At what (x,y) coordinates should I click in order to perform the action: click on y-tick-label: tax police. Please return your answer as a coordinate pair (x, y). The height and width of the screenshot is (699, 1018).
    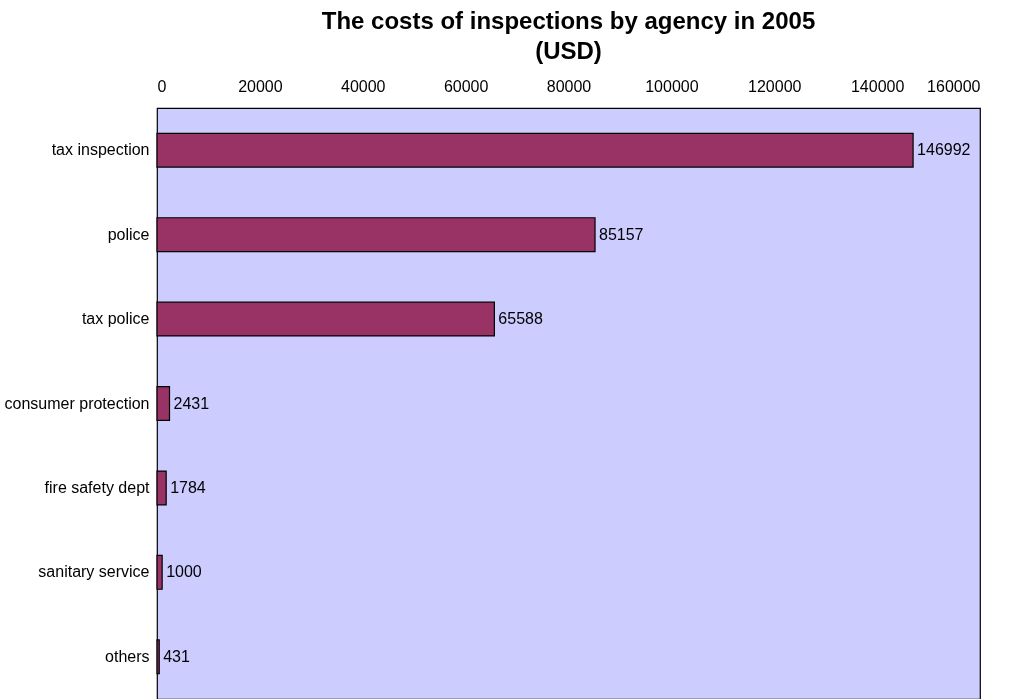
    Looking at the image, I should click on (115, 319).